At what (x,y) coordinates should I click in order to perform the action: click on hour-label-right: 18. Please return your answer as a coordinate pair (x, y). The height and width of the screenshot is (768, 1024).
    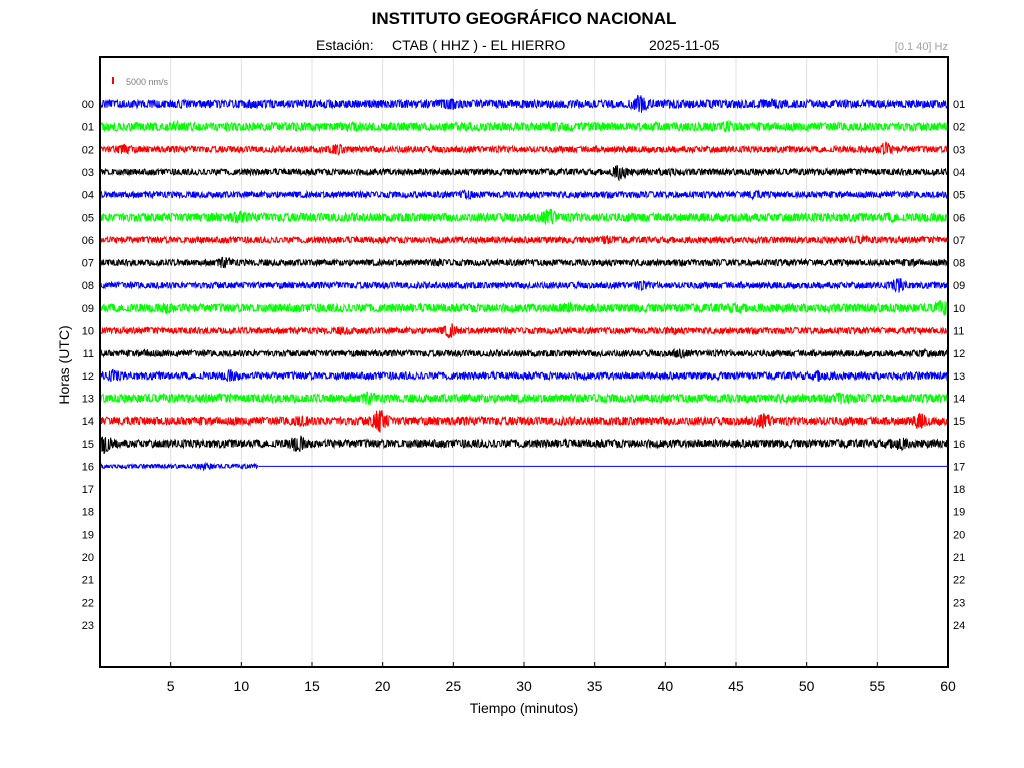
    Looking at the image, I should click on (959, 490).